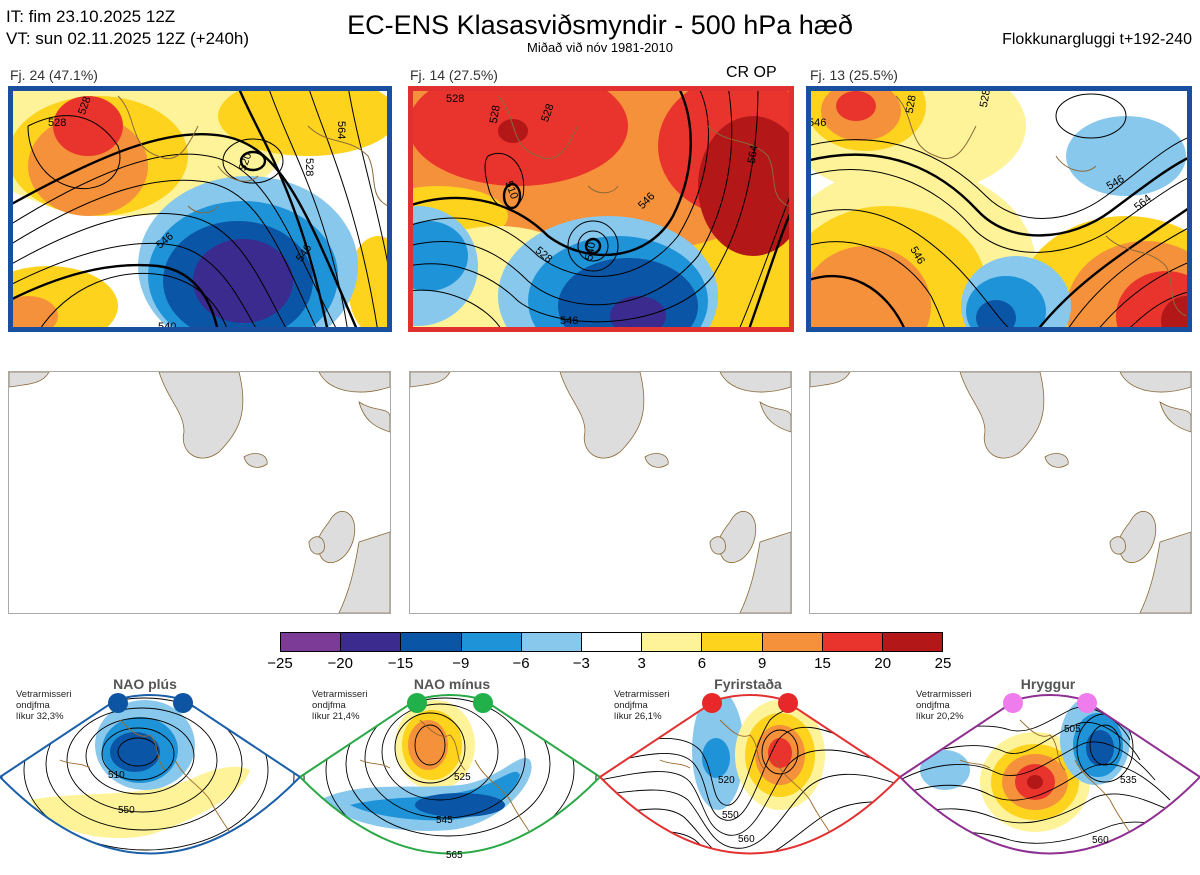 This screenshot has width=1200, height=875. What do you see at coordinates (444, 820) in the screenshot?
I see `contour-label: 545` at bounding box center [444, 820].